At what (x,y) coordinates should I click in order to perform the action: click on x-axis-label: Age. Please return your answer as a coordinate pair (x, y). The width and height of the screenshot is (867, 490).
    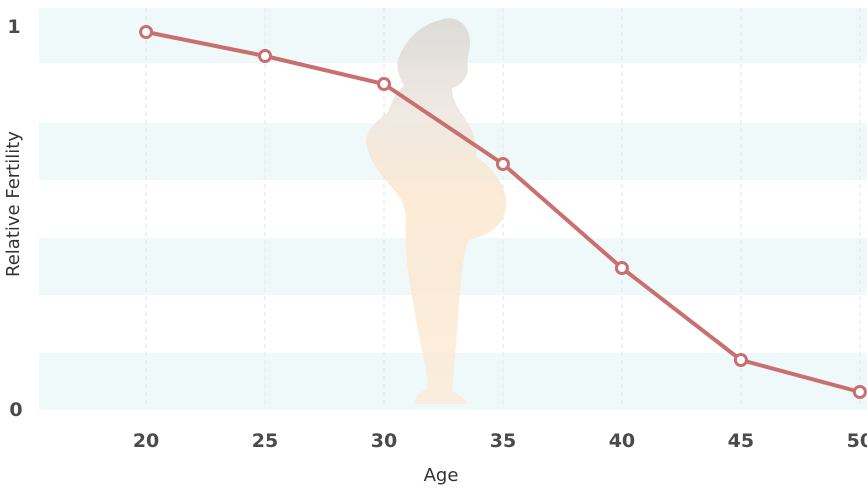
    Looking at the image, I should click on (441, 475).